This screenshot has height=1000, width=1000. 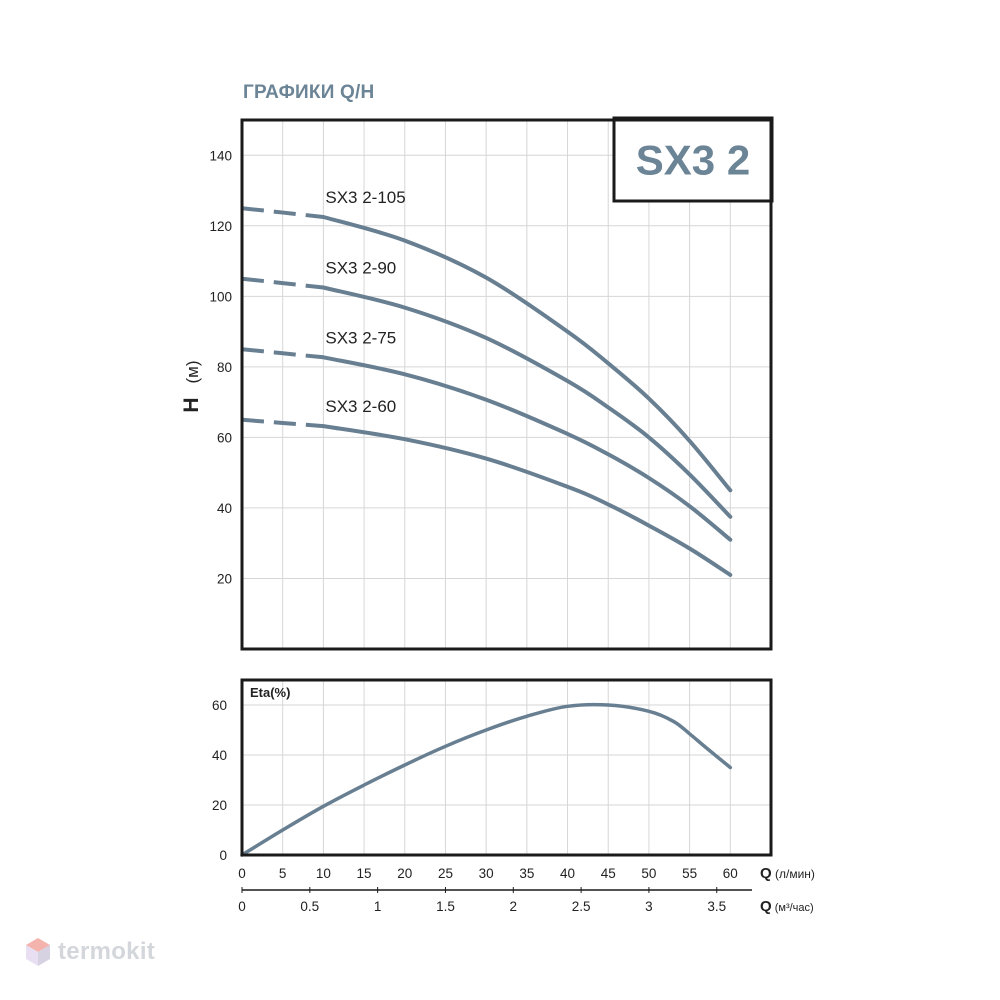 I want to click on y-tick-label: 120, so click(x=220, y=226).